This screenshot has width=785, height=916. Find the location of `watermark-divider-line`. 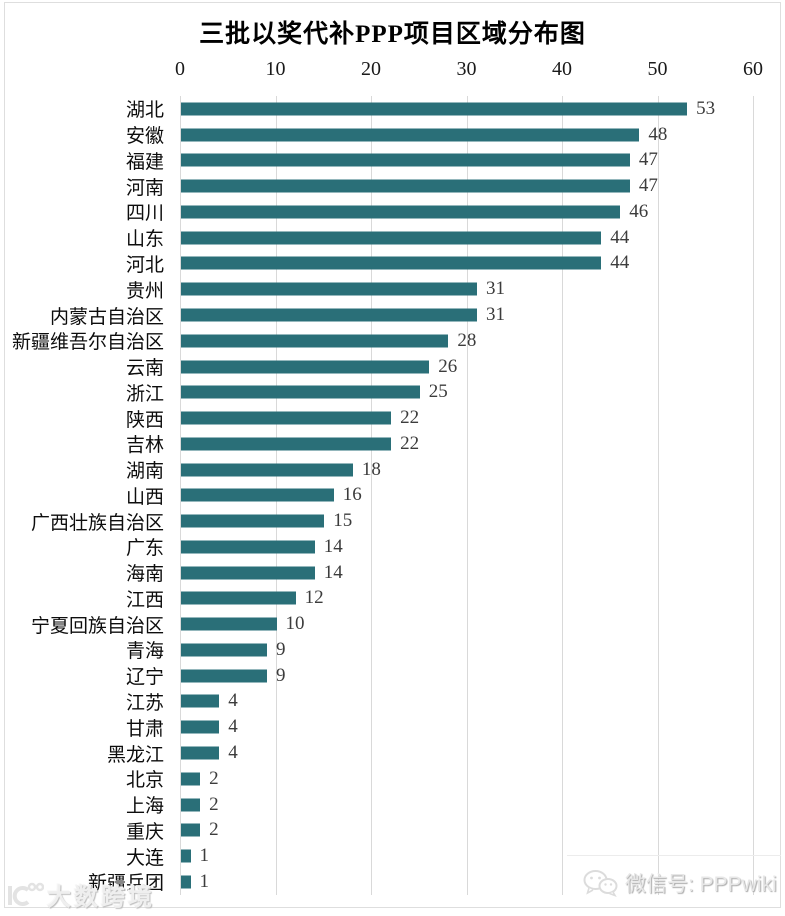

watermark-divider-line is located at coordinates (674, 855).